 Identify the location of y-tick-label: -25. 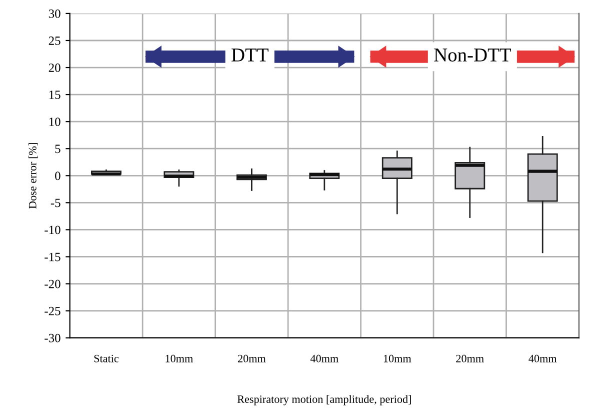
(52, 311).